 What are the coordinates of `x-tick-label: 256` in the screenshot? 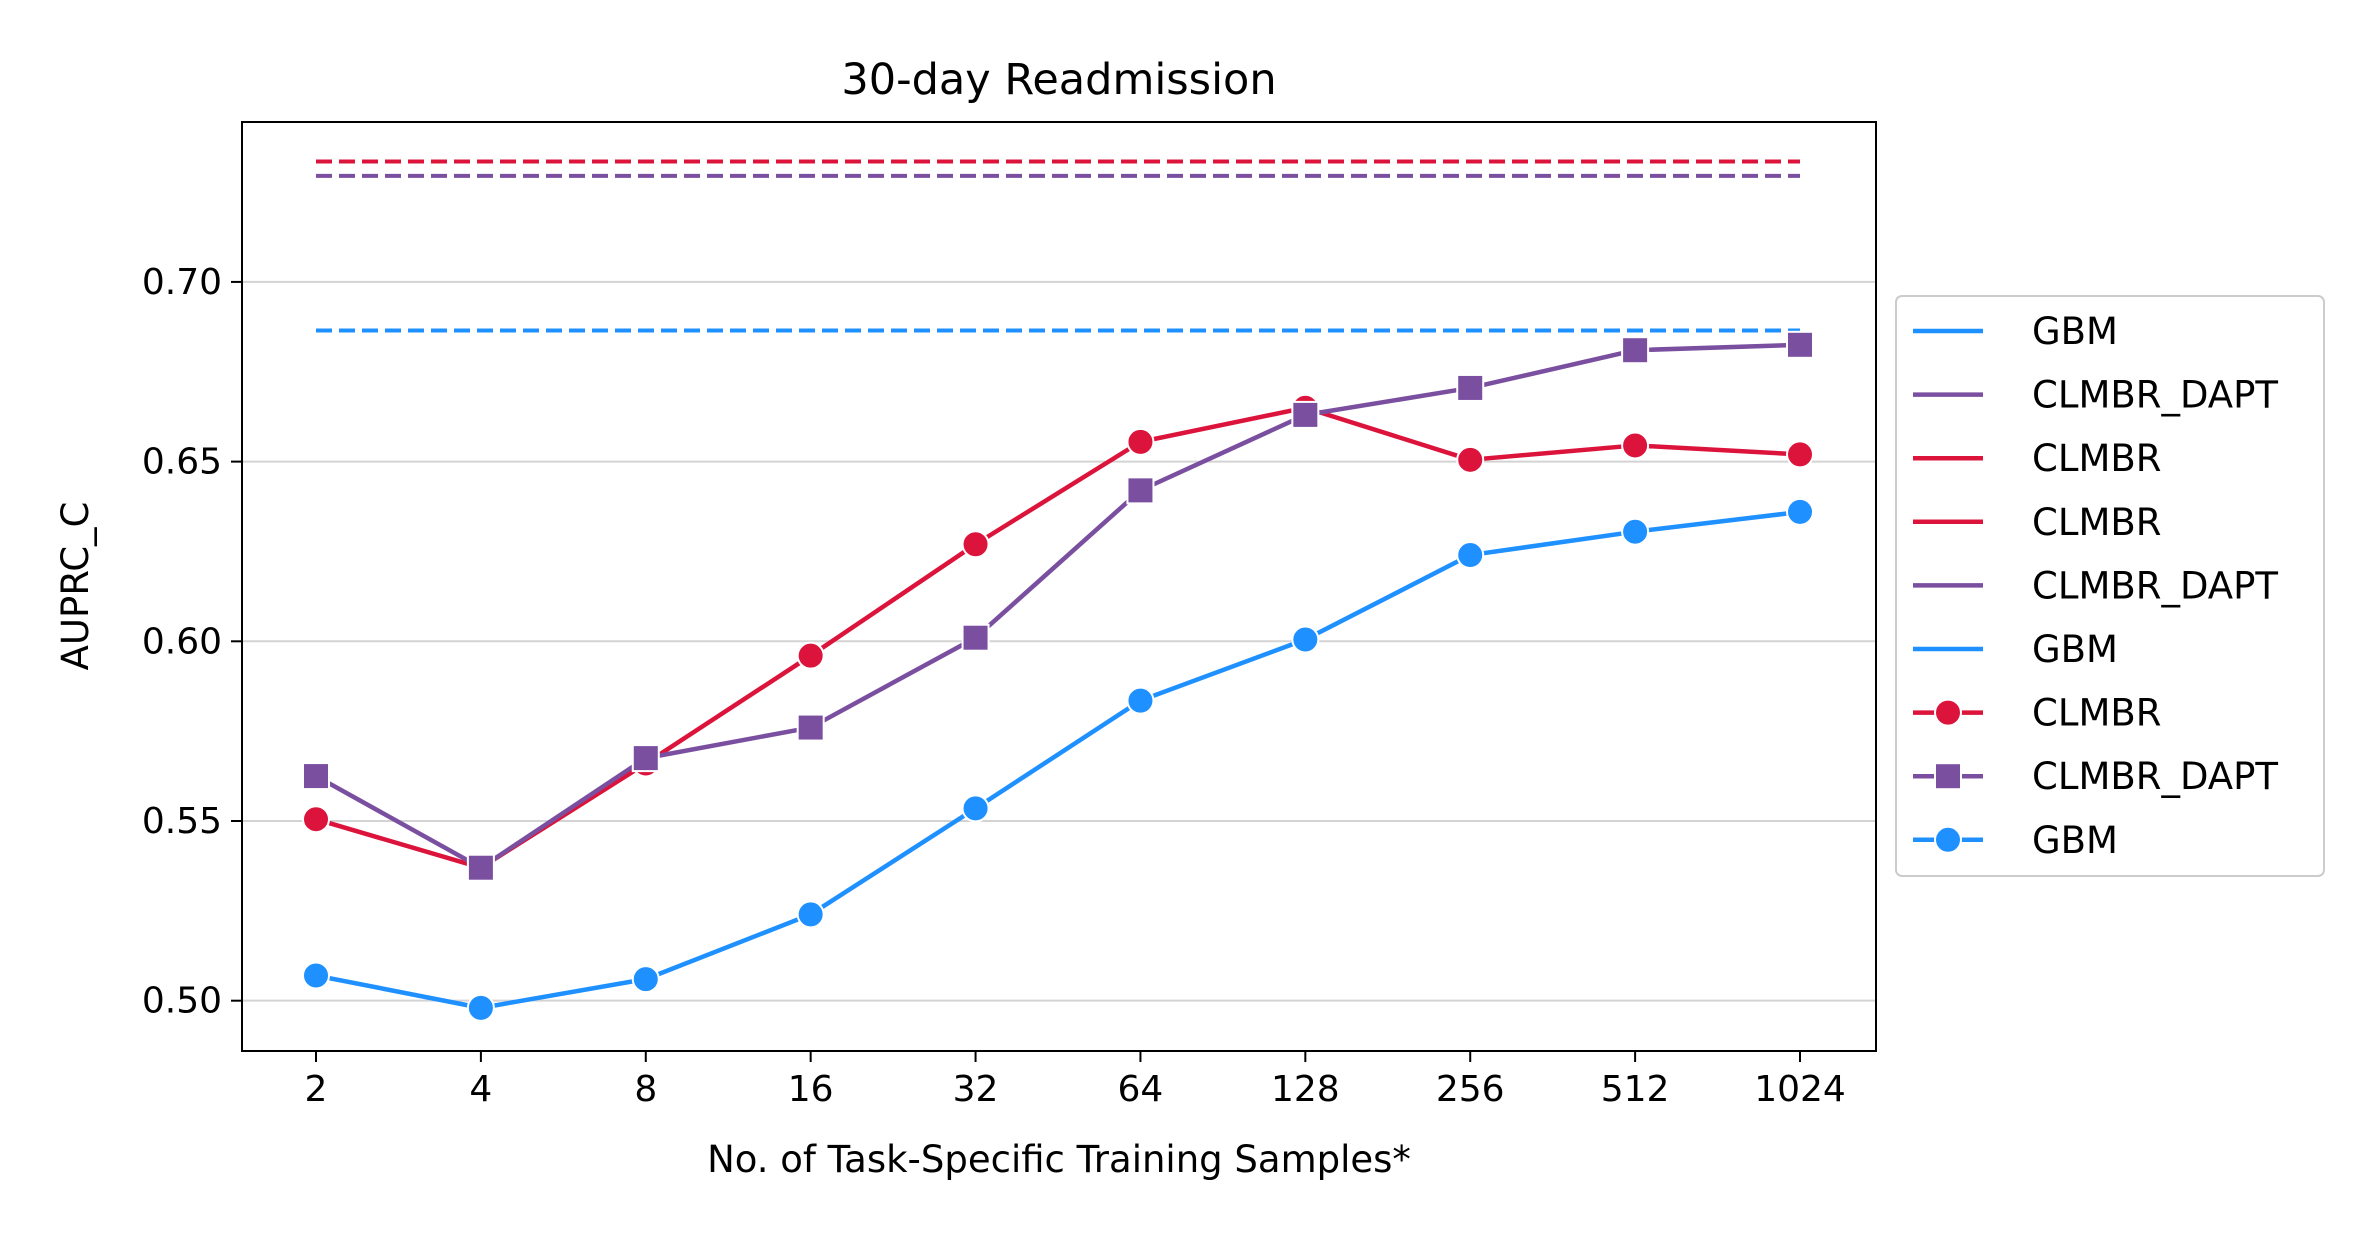 It's located at (1470, 1089).